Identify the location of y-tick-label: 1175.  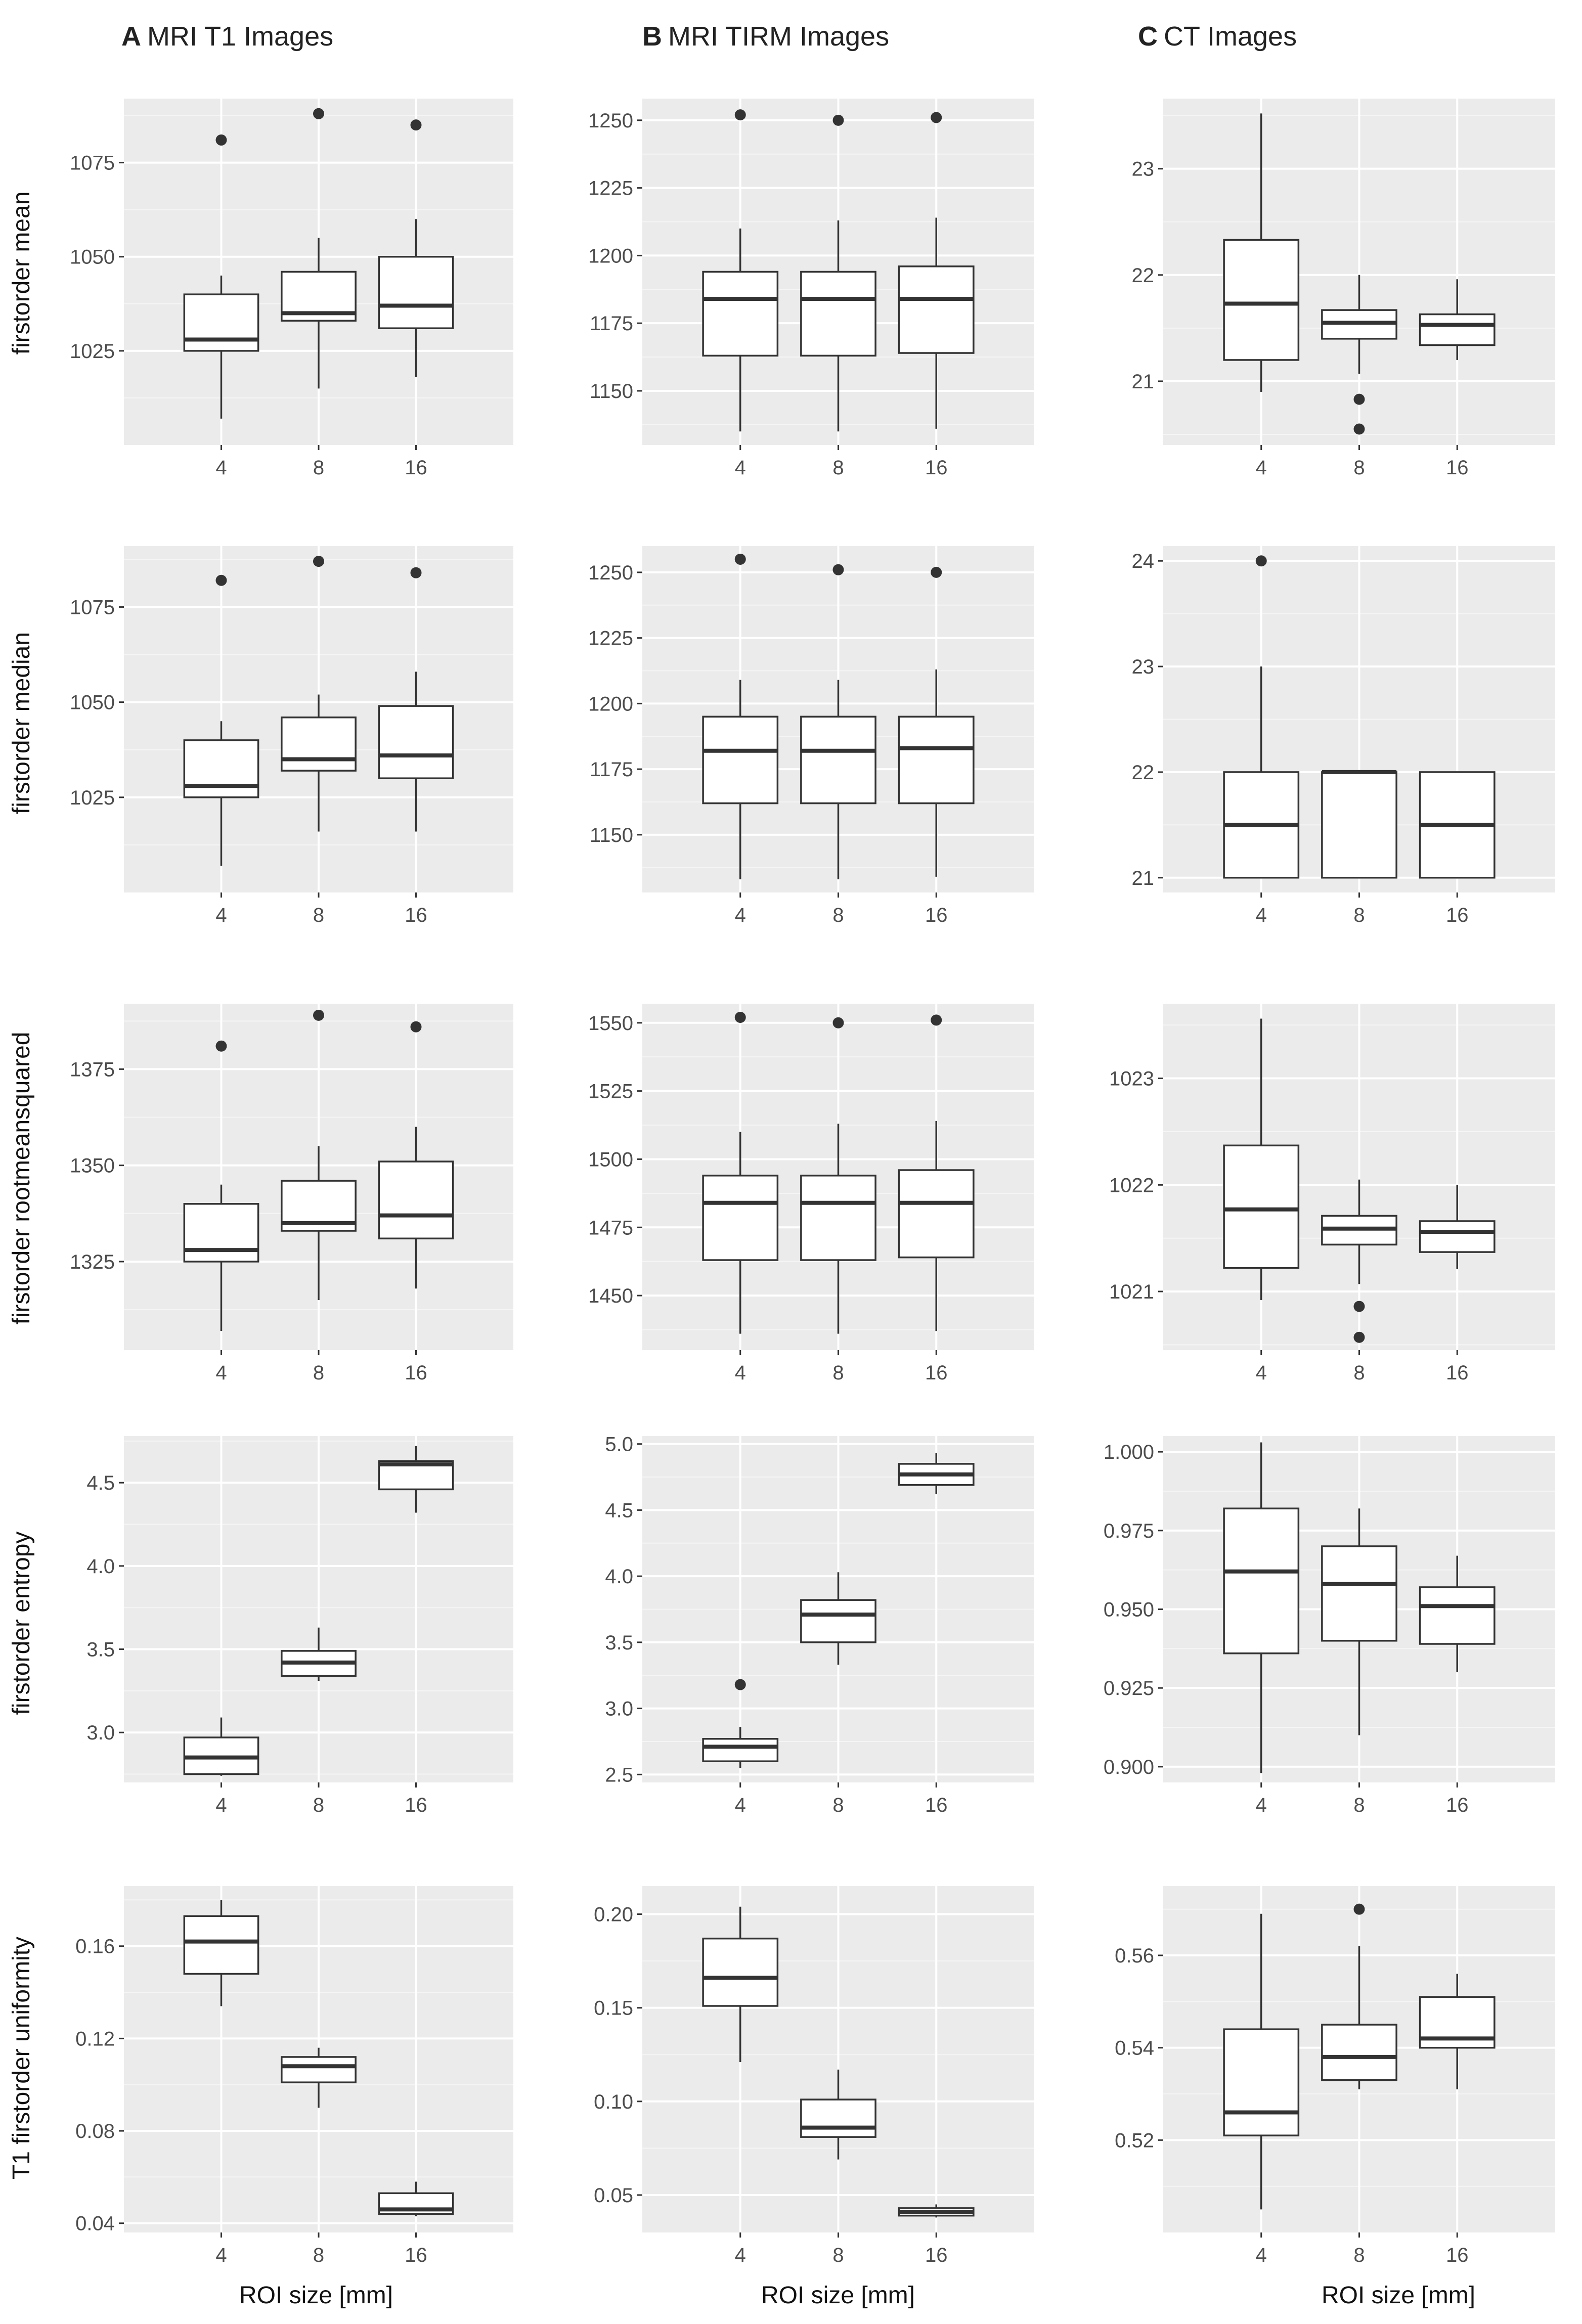
(611, 769).